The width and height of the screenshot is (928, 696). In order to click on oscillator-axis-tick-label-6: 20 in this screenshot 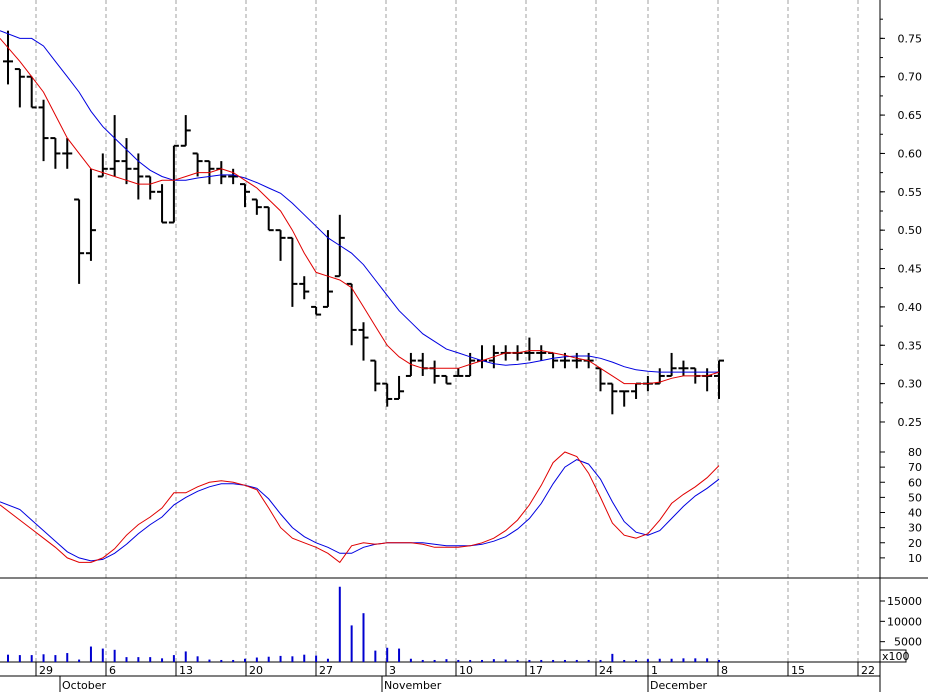, I will do `click(915, 543)`.